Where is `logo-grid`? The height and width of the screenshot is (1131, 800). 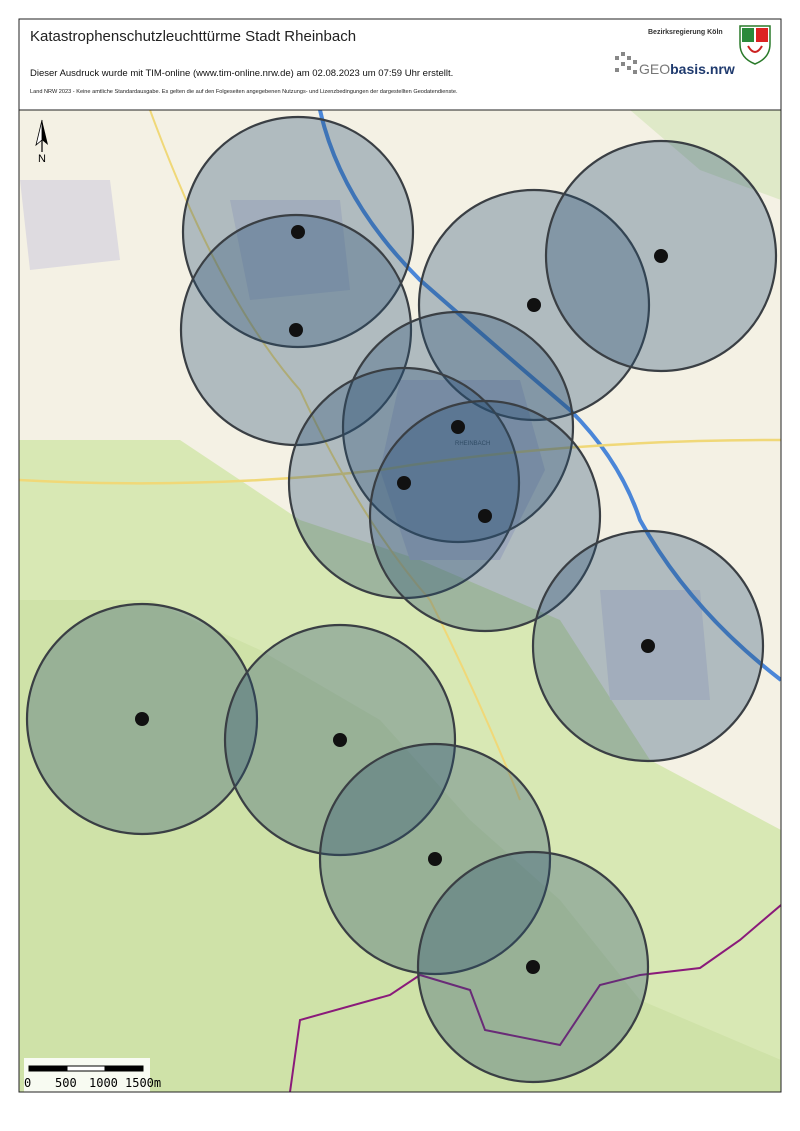
logo-grid is located at coordinates (626, 63).